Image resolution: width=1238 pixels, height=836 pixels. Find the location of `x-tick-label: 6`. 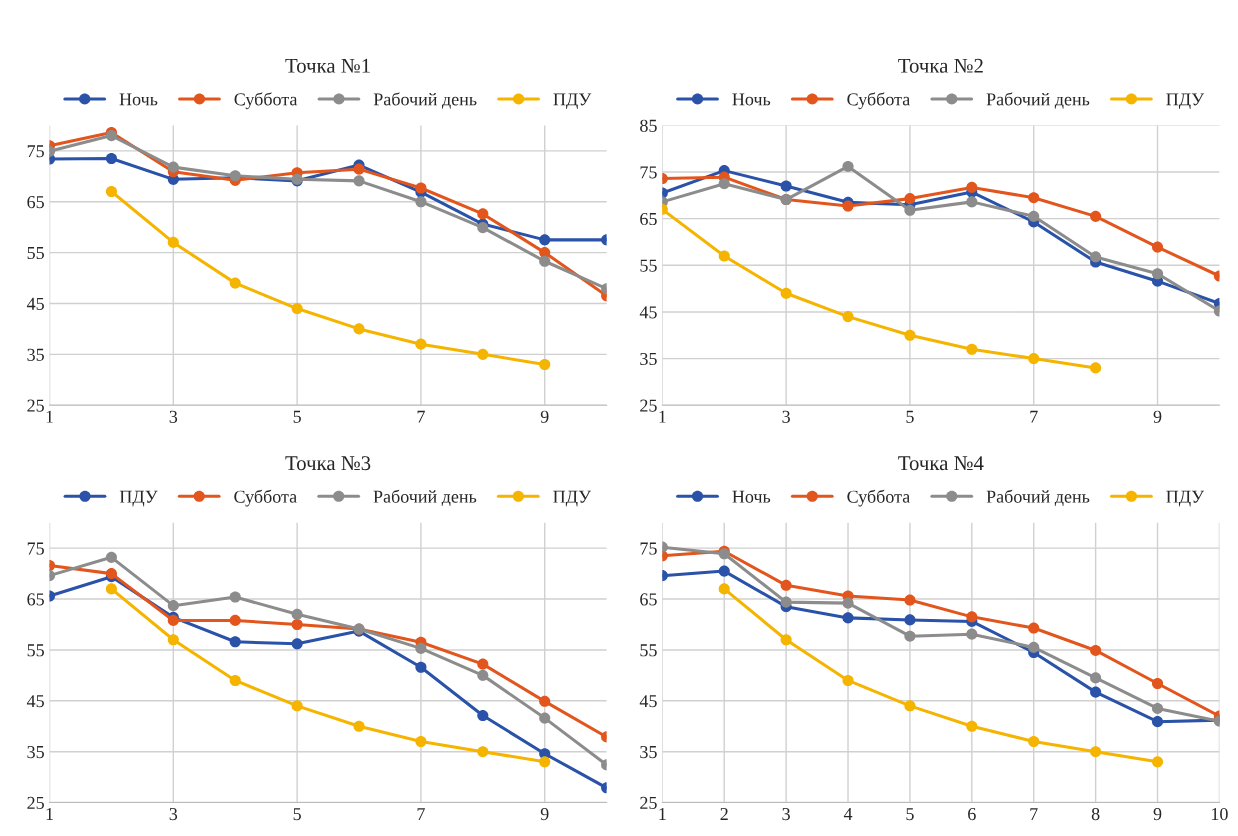

x-tick-label: 6 is located at coordinates (972, 814).